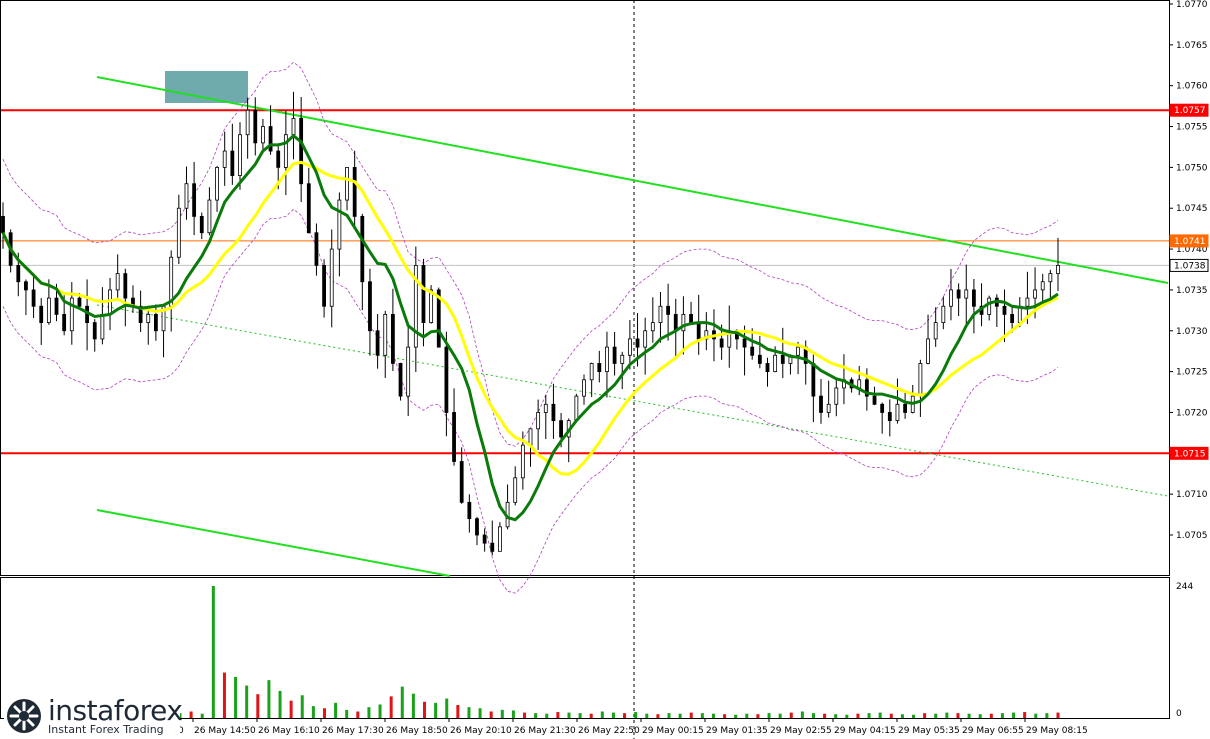 This screenshot has width=1210, height=739. Describe the element at coordinates (1192, 373) in the screenshot. I see `price-tick-label: 1.0725` at that location.